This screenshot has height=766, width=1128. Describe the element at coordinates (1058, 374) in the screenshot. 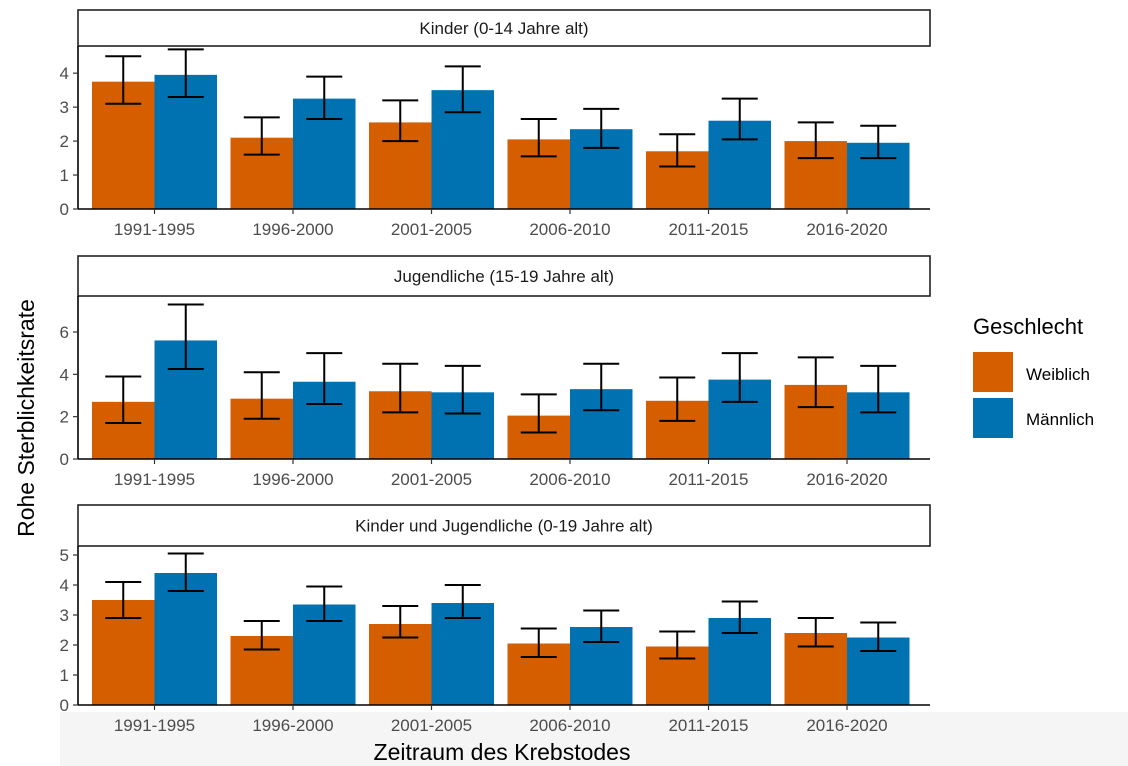

I see `legend-label-weiblich: Weiblich` at that location.